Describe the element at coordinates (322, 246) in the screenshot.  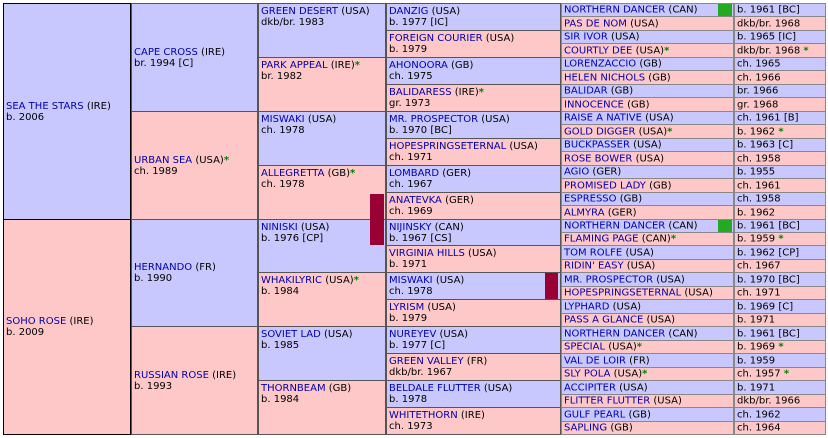
I see `pedigree-cell-g3: NINISKI (USA) b. 1976 [CP]` at that location.